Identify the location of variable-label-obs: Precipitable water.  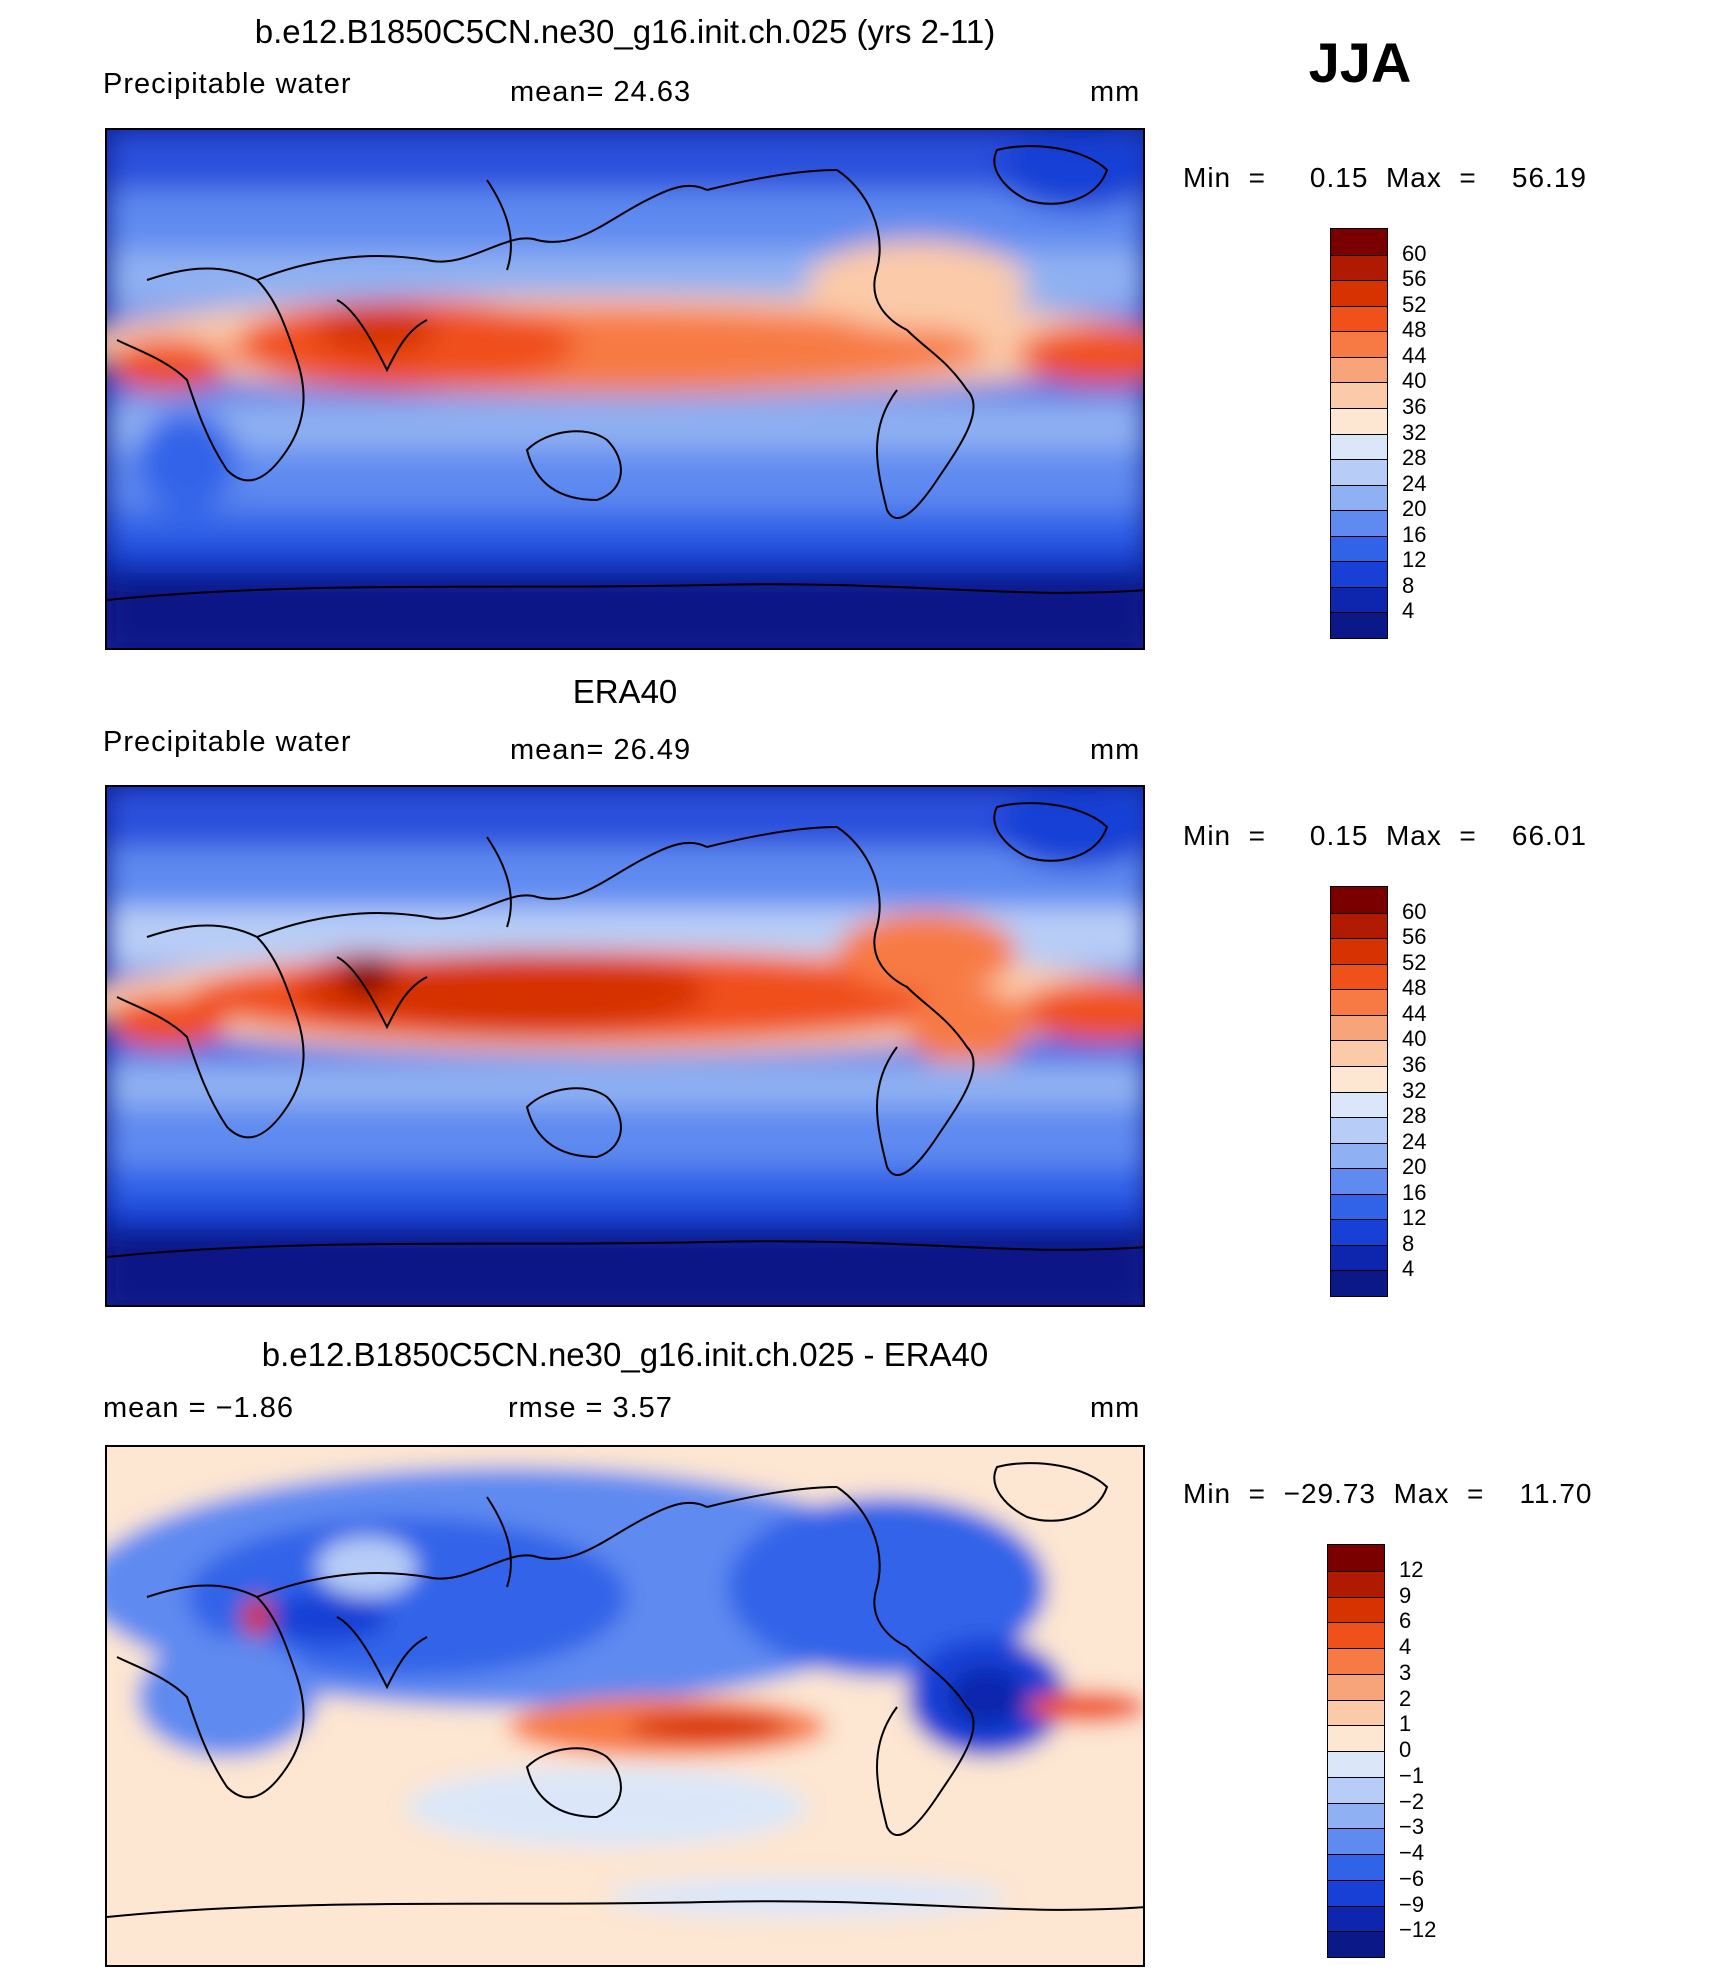
(227, 742).